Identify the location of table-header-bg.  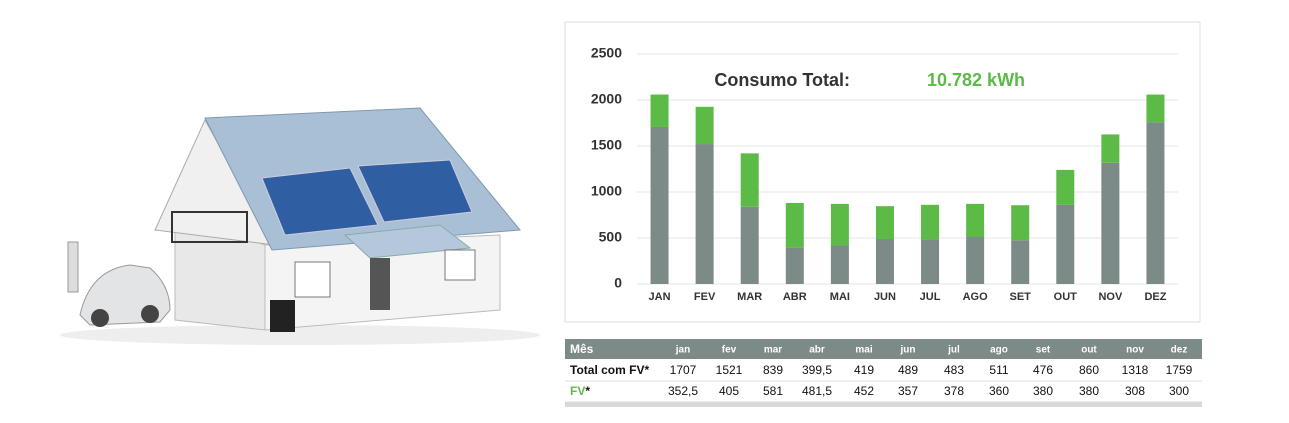
(883, 349).